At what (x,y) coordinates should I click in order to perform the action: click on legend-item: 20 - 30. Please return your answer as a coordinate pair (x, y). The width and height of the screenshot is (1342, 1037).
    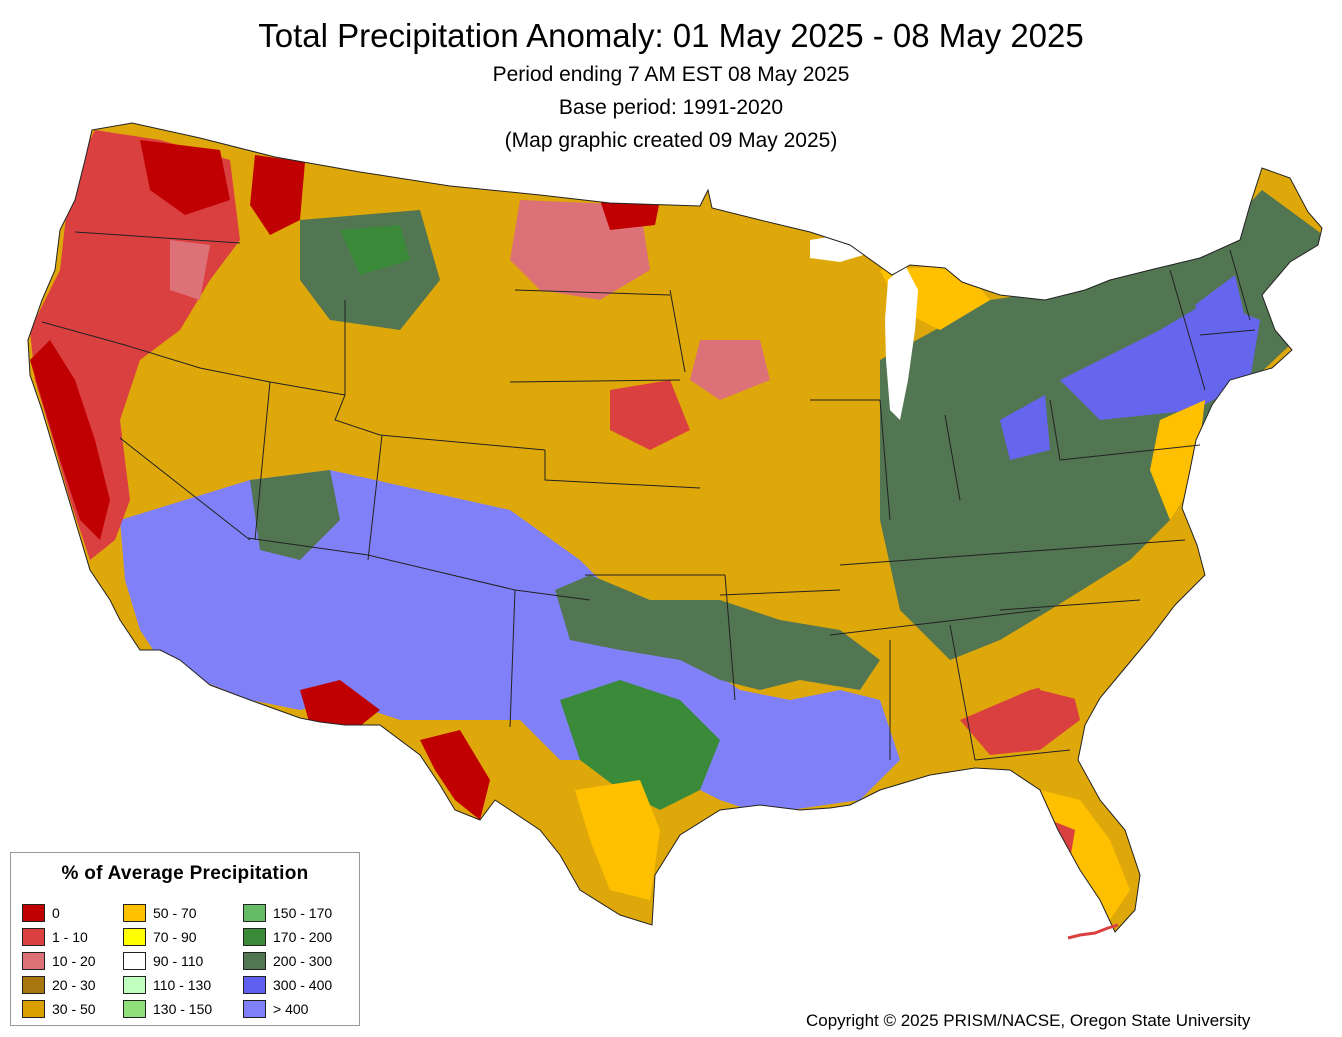
    Looking at the image, I should click on (59, 985).